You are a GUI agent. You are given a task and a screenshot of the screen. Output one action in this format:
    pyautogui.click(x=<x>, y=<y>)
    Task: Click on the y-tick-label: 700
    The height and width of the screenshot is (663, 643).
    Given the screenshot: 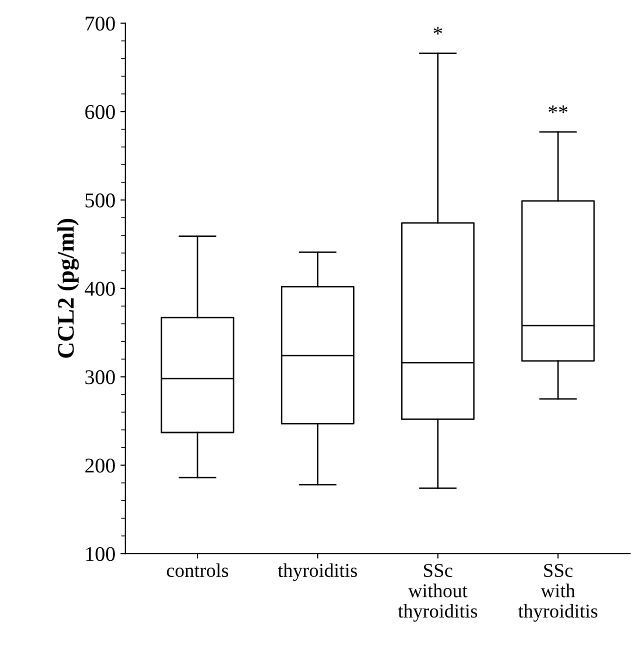 What is the action you would take?
    pyautogui.click(x=100, y=23)
    